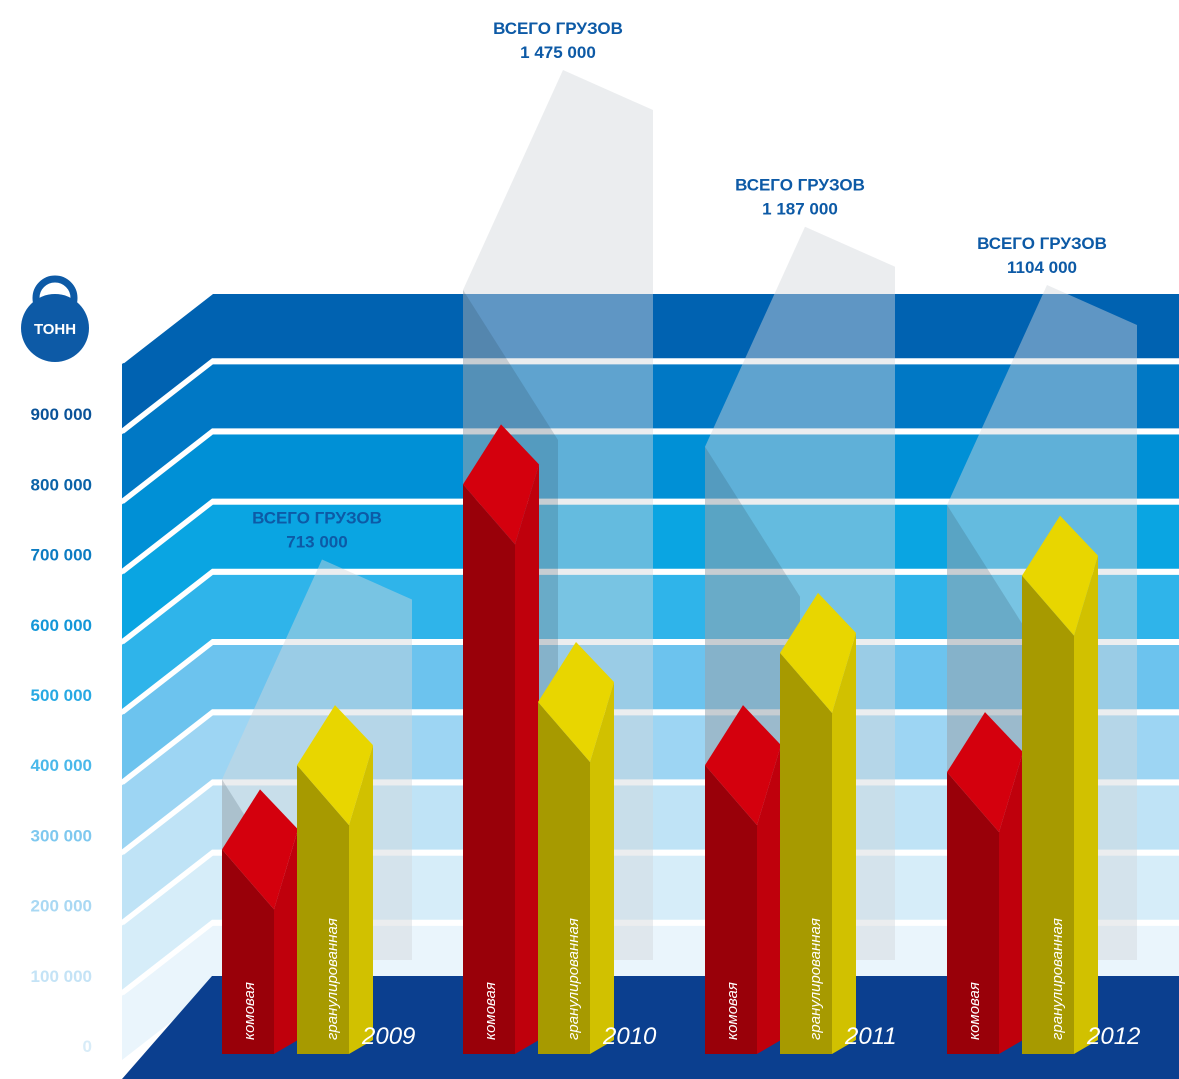  I want to click on y-tick-label: 900 000, so click(61, 414).